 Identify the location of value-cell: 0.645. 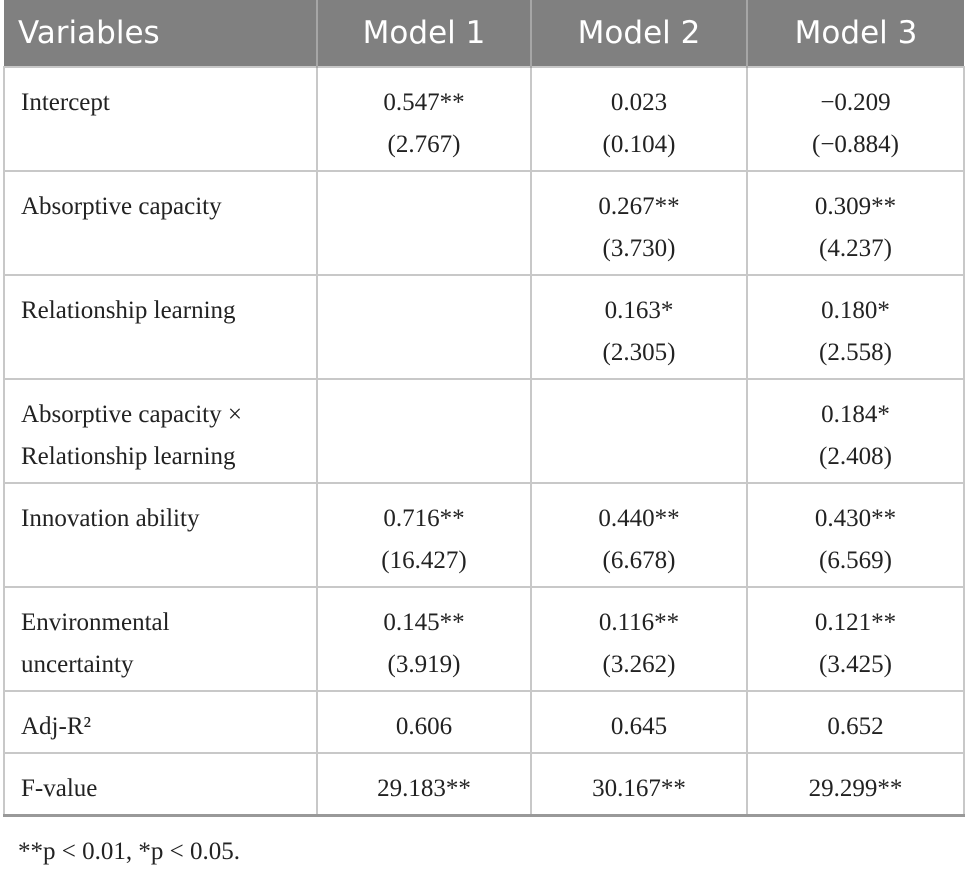
(639, 722).